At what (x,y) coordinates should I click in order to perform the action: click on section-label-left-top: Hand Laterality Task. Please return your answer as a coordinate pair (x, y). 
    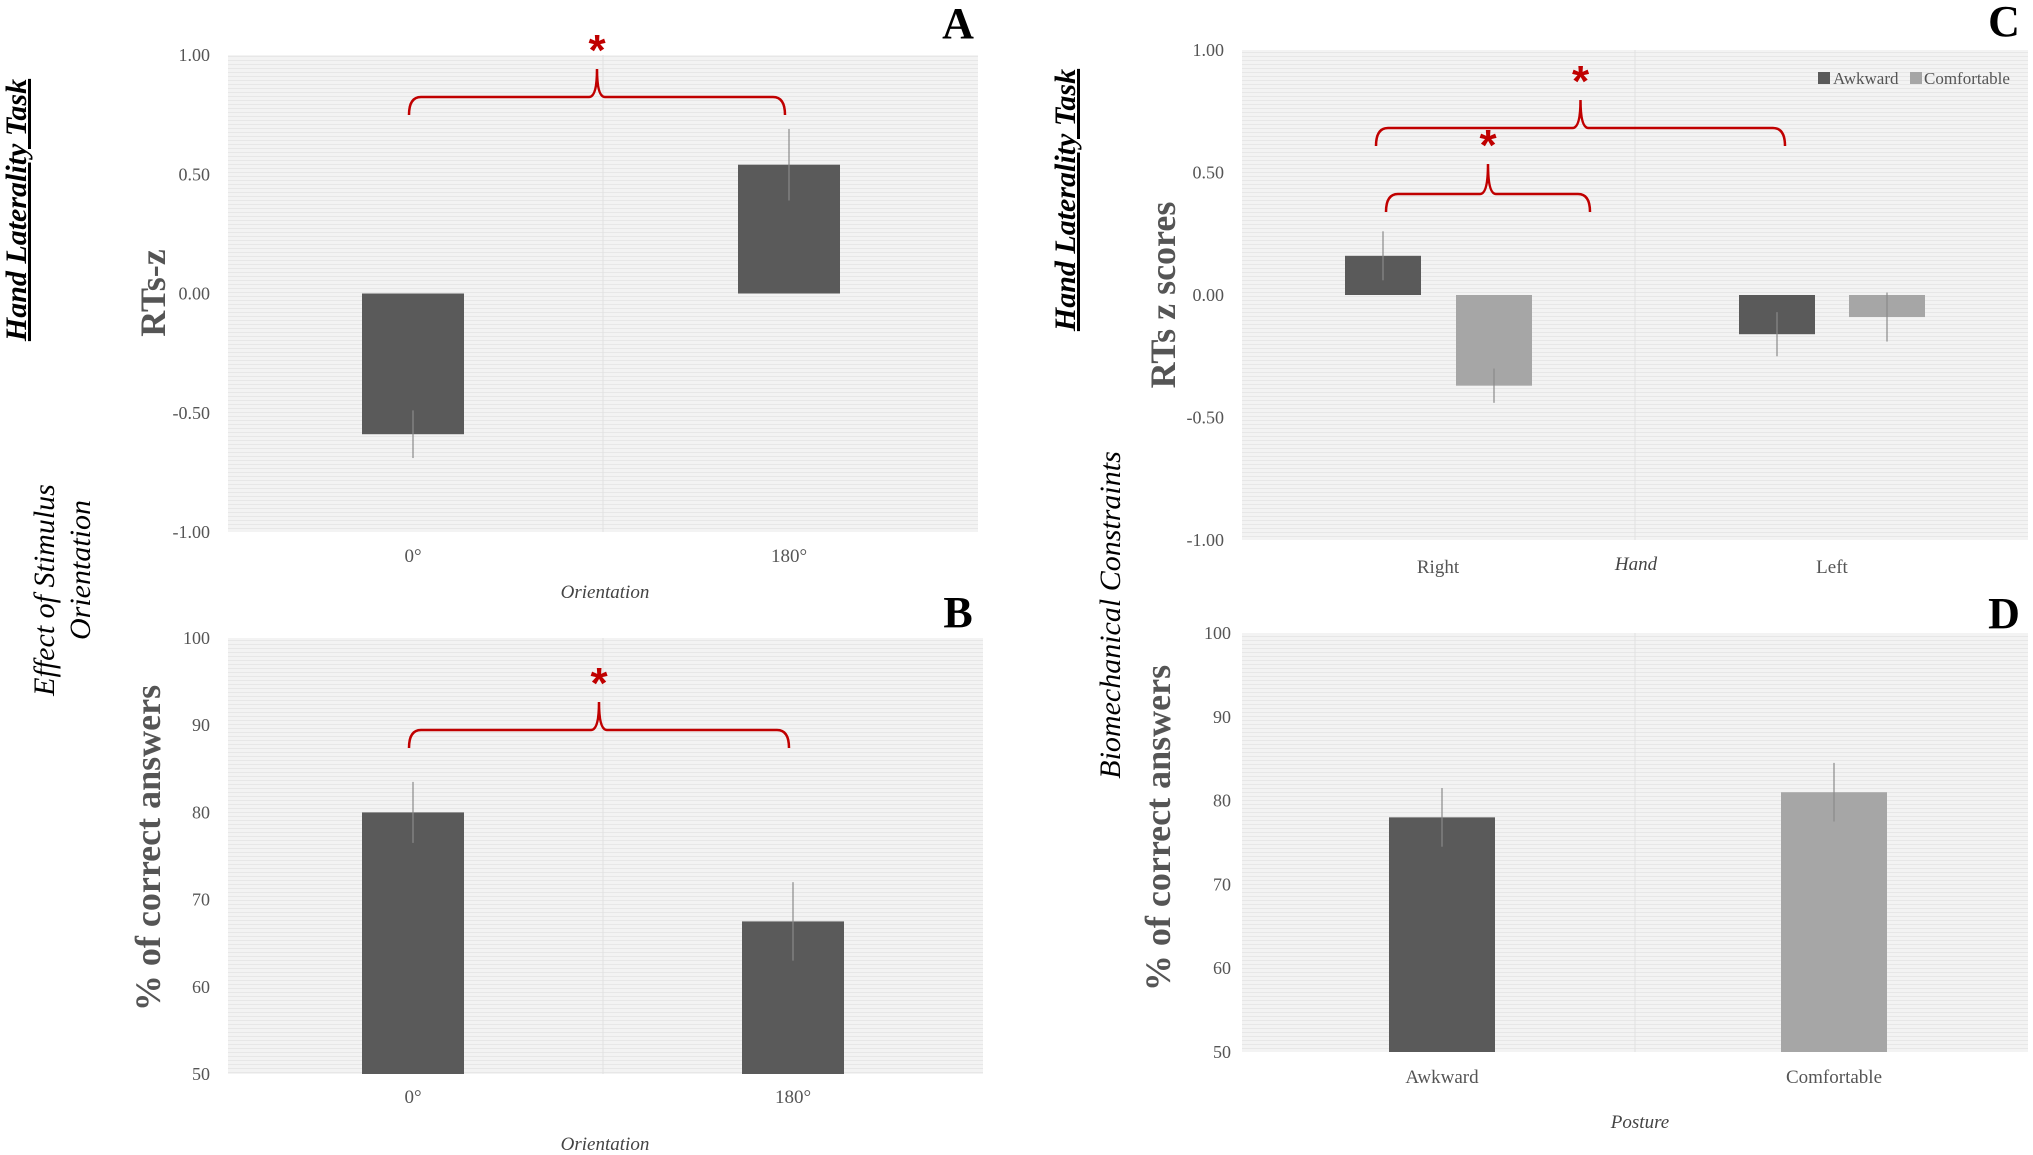
    Looking at the image, I should click on (16, 210).